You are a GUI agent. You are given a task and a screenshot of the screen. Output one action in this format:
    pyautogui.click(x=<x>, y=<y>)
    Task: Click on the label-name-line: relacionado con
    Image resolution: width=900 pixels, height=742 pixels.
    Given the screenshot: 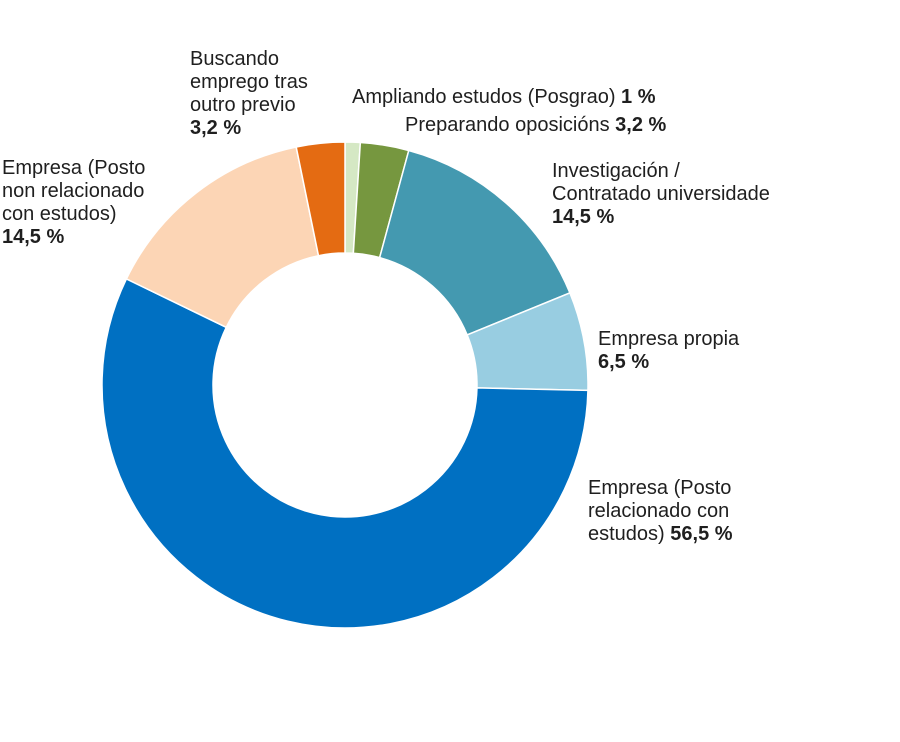 What is the action you would take?
    pyautogui.click(x=659, y=511)
    